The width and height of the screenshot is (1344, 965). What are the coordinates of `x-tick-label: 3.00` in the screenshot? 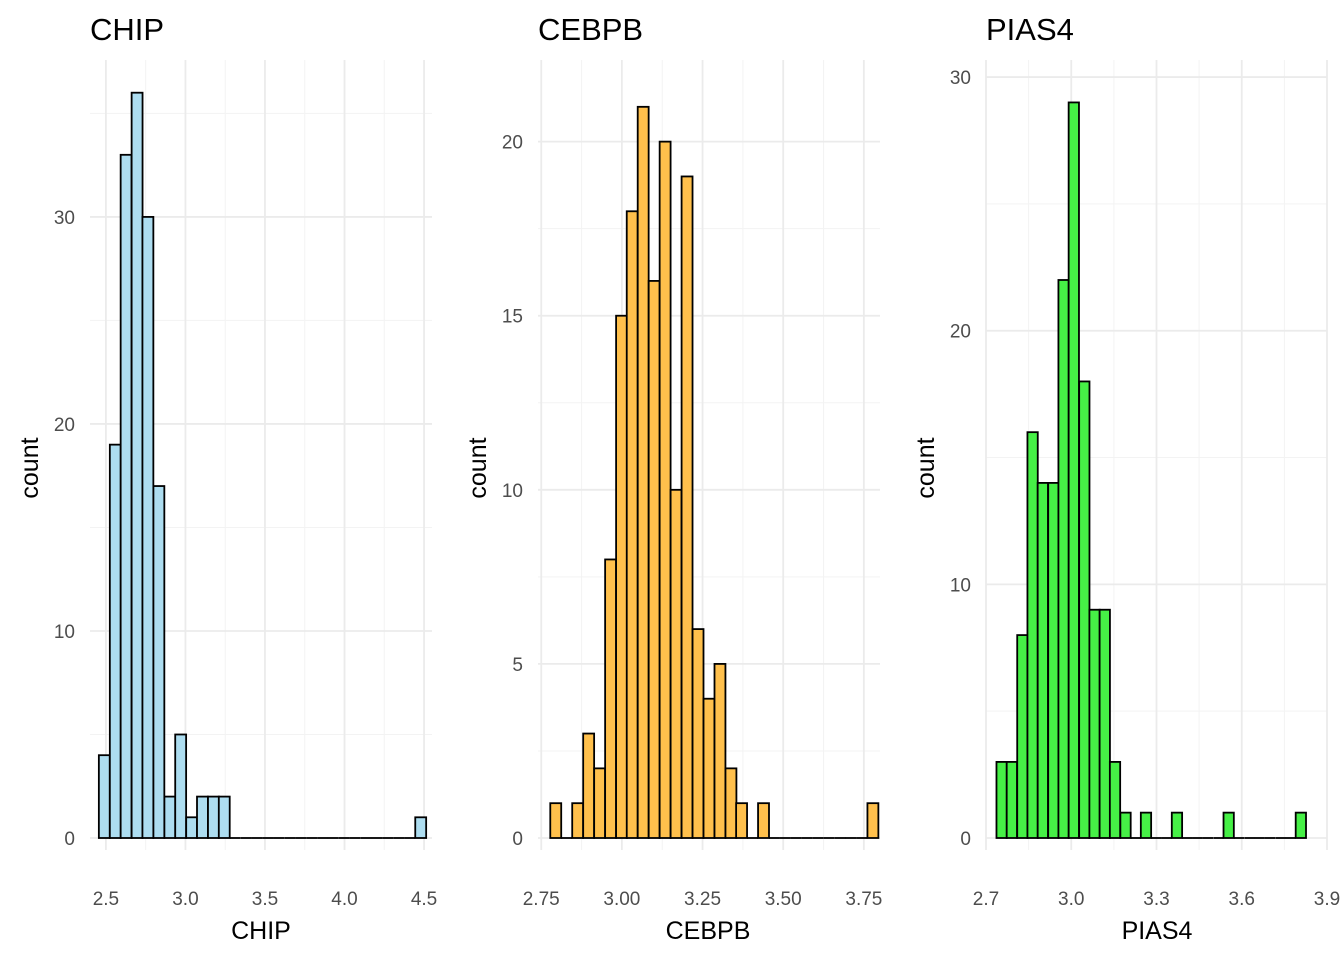 It's located at (621, 899).